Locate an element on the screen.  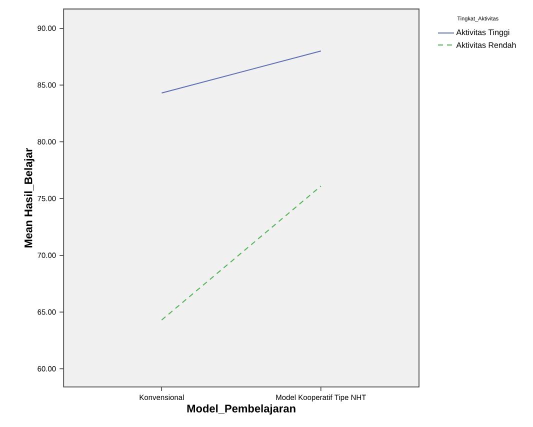
y-axis-title: Mean Hasil_Belajar is located at coordinates (29, 198).